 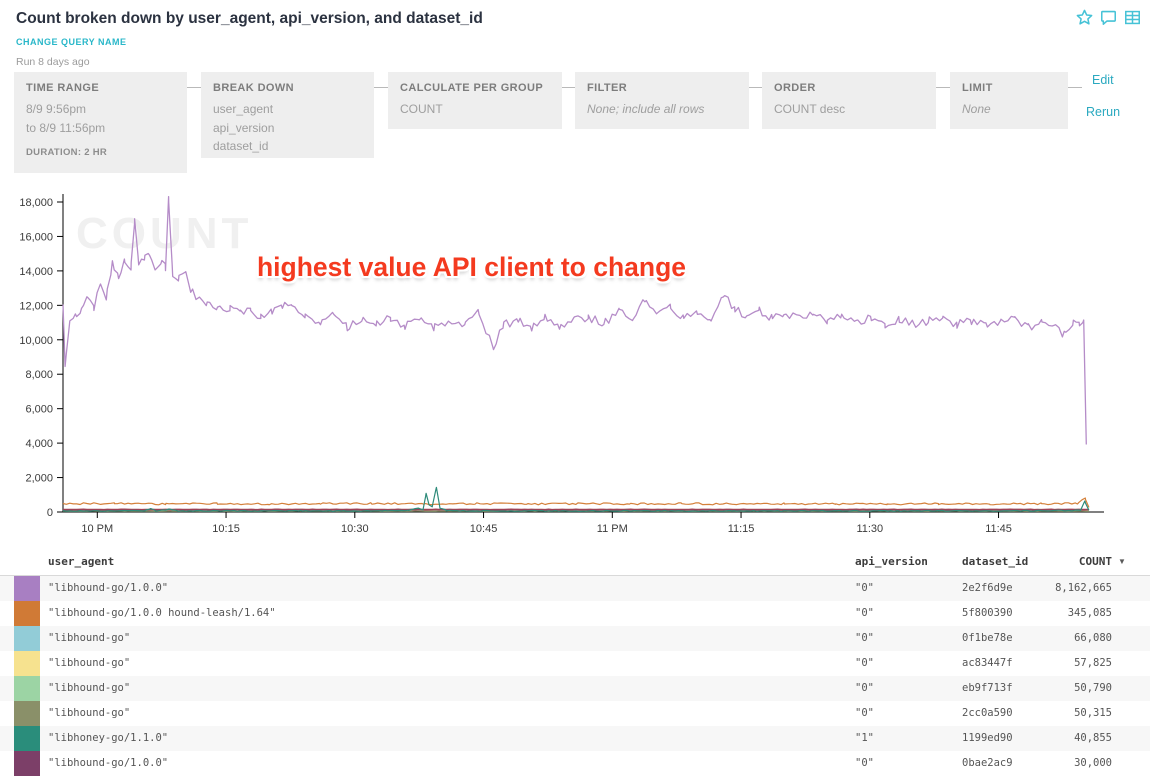 What do you see at coordinates (287, 146) in the screenshot?
I see `break-down-field-3: dataset_id` at bounding box center [287, 146].